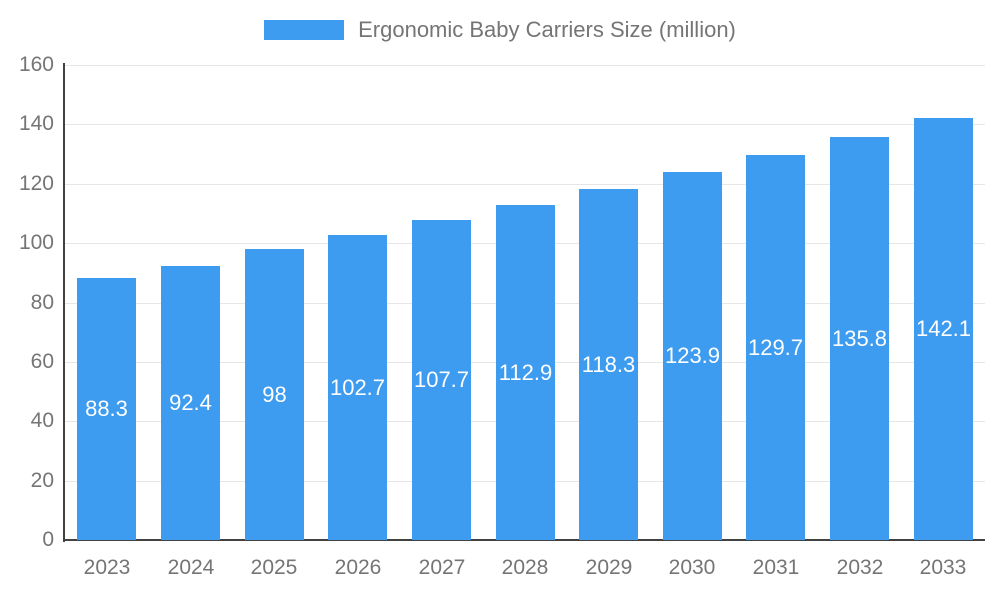  I want to click on bar-2024: 92.4, so click(190, 403).